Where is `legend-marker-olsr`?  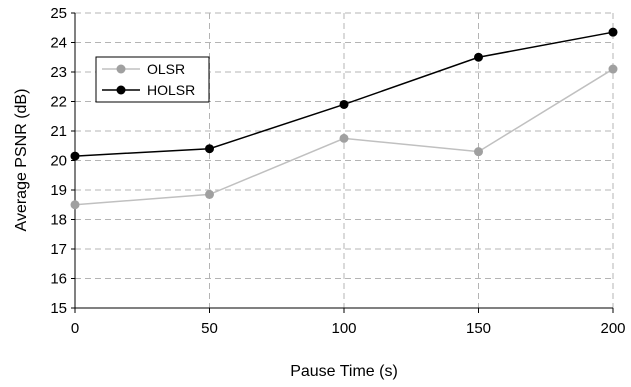
legend-marker-olsr is located at coordinates (121, 69).